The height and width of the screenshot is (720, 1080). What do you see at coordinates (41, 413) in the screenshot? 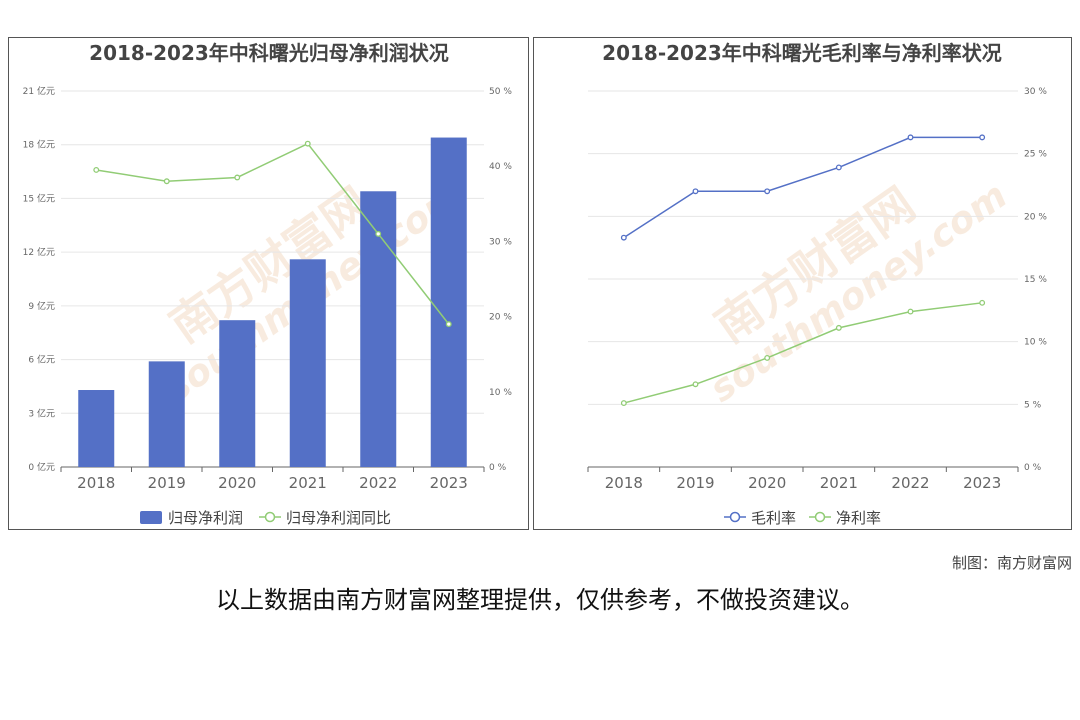
I see `y-left-tick-label: 3 亿元` at bounding box center [41, 413].